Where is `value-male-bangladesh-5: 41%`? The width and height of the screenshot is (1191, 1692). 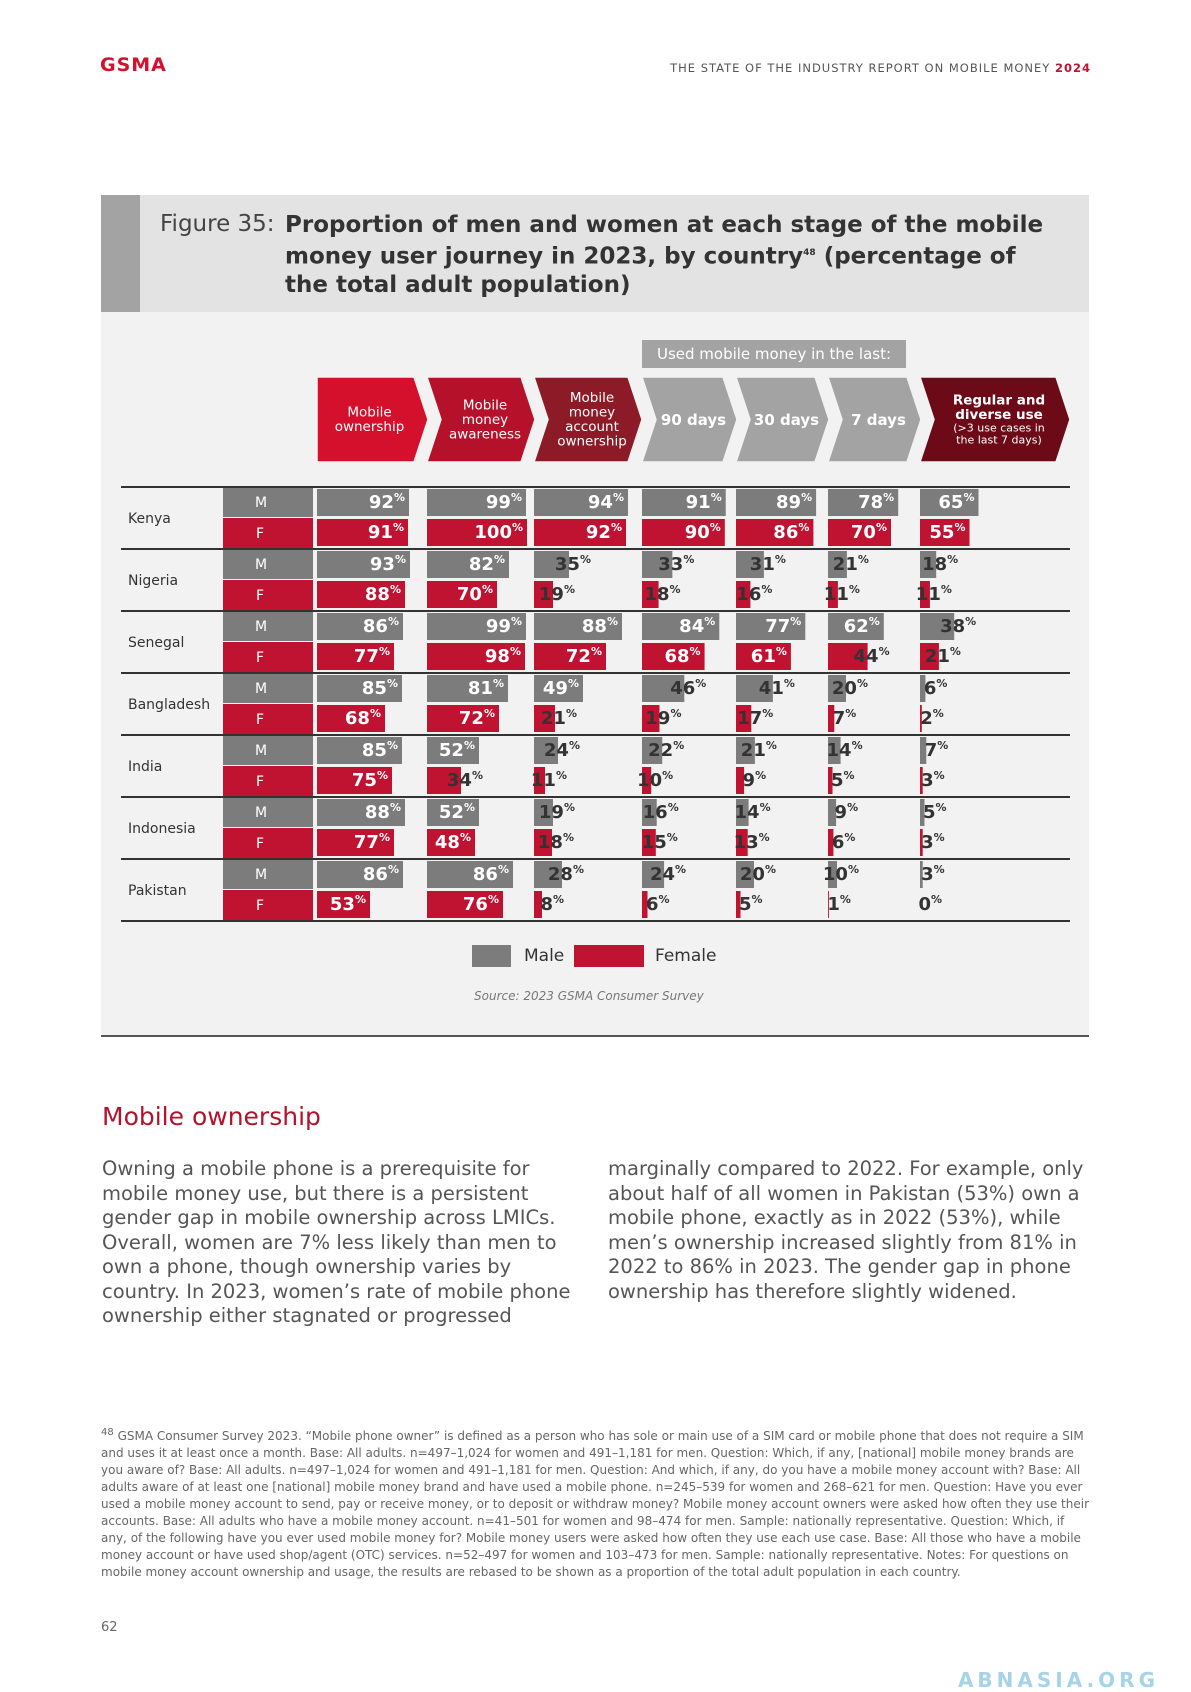 value-male-bangladesh-5: 41% is located at coordinates (777, 688).